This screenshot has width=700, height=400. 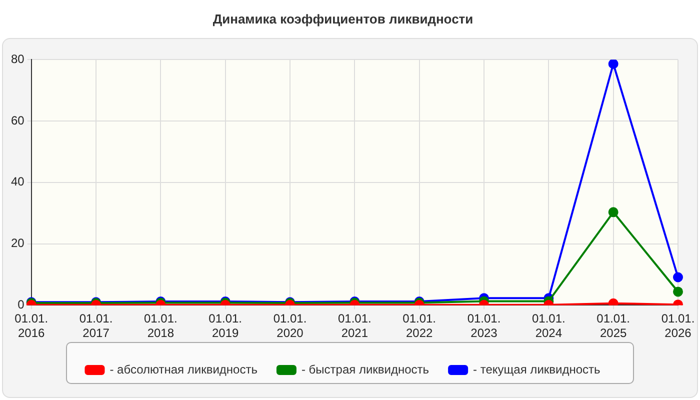 What do you see at coordinates (17, 59) in the screenshot?
I see `y-tick-label: 80` at bounding box center [17, 59].